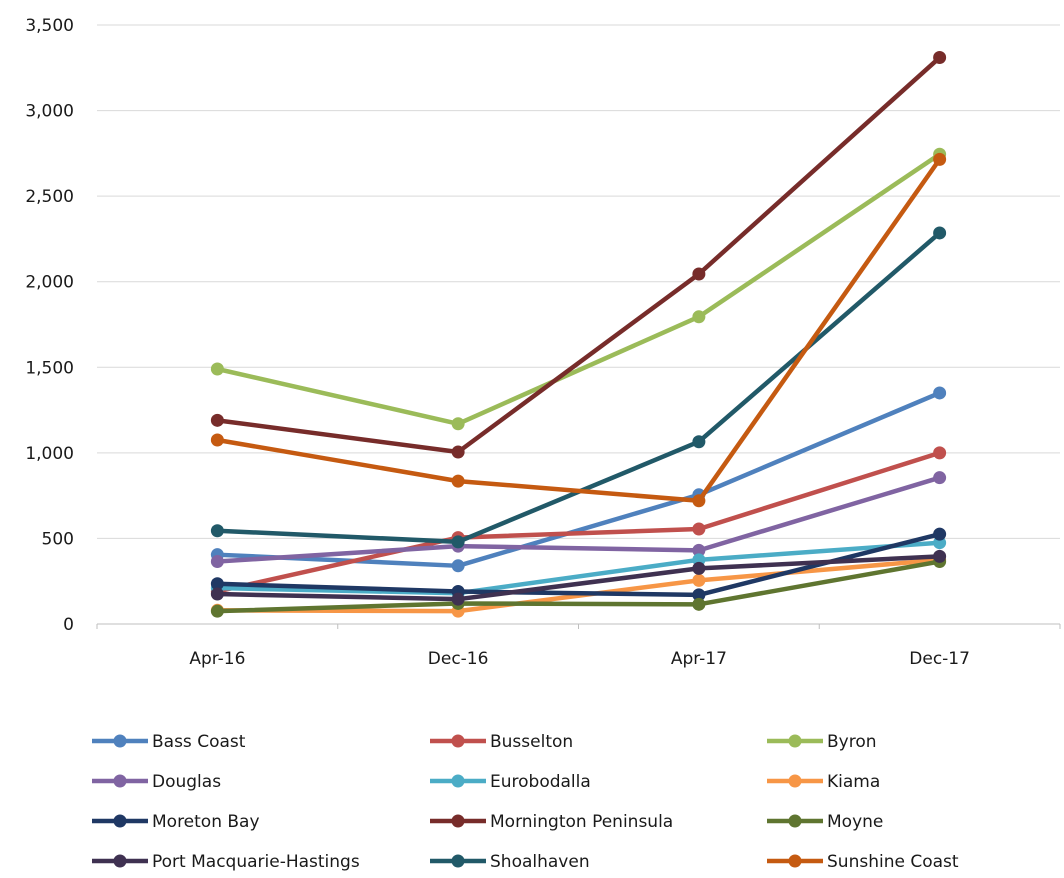 Image resolution: width=1064 pixels, height=878 pixels. Describe the element at coordinates (49, 454) in the screenshot. I see `y-tick-label: 1,000` at that location.